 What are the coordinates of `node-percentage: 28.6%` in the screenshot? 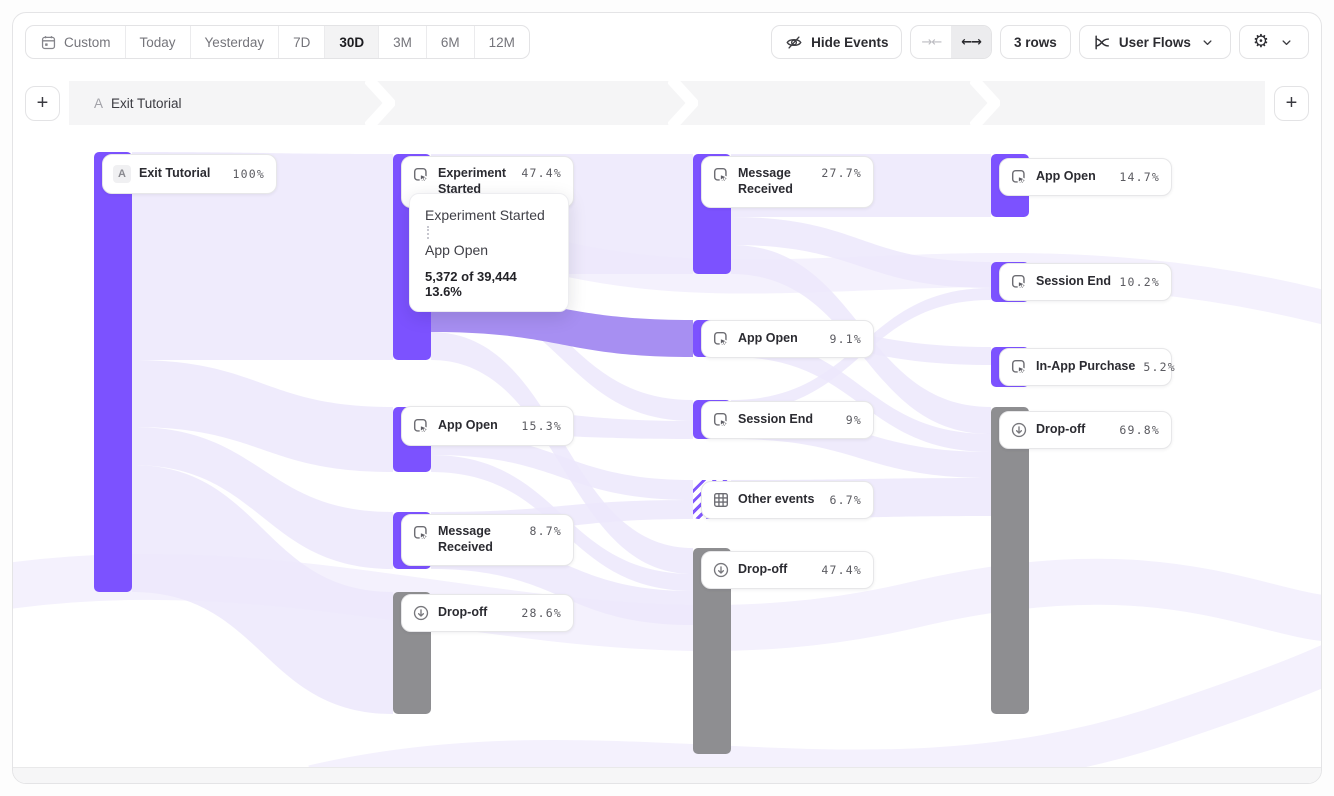 It's located at (541, 613).